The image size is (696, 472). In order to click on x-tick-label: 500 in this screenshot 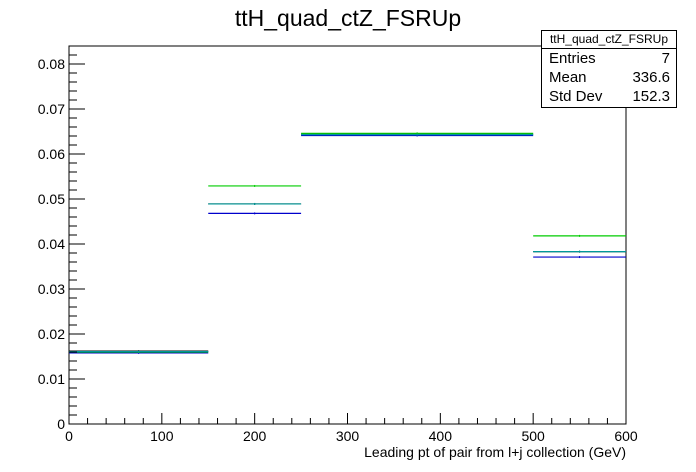, I will do `click(533, 436)`.